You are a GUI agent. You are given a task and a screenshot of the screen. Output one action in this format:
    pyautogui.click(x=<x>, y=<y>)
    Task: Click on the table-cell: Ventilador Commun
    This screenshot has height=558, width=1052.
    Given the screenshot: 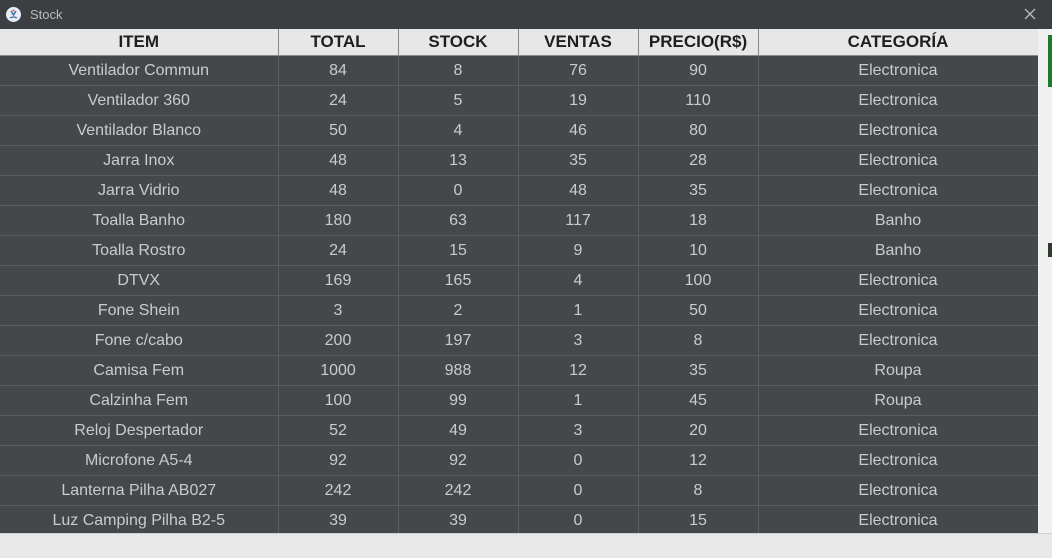 What is the action you would take?
    pyautogui.click(x=139, y=70)
    